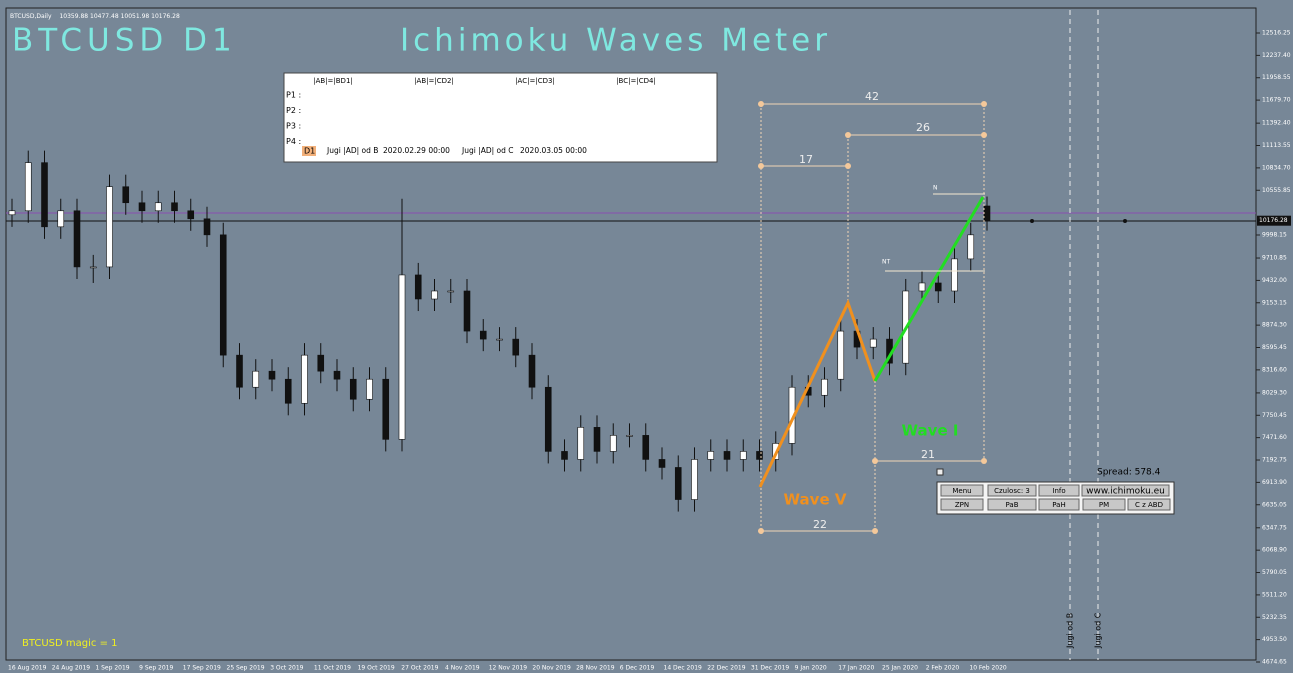  I want to click on tf-badge, so click(309, 151).